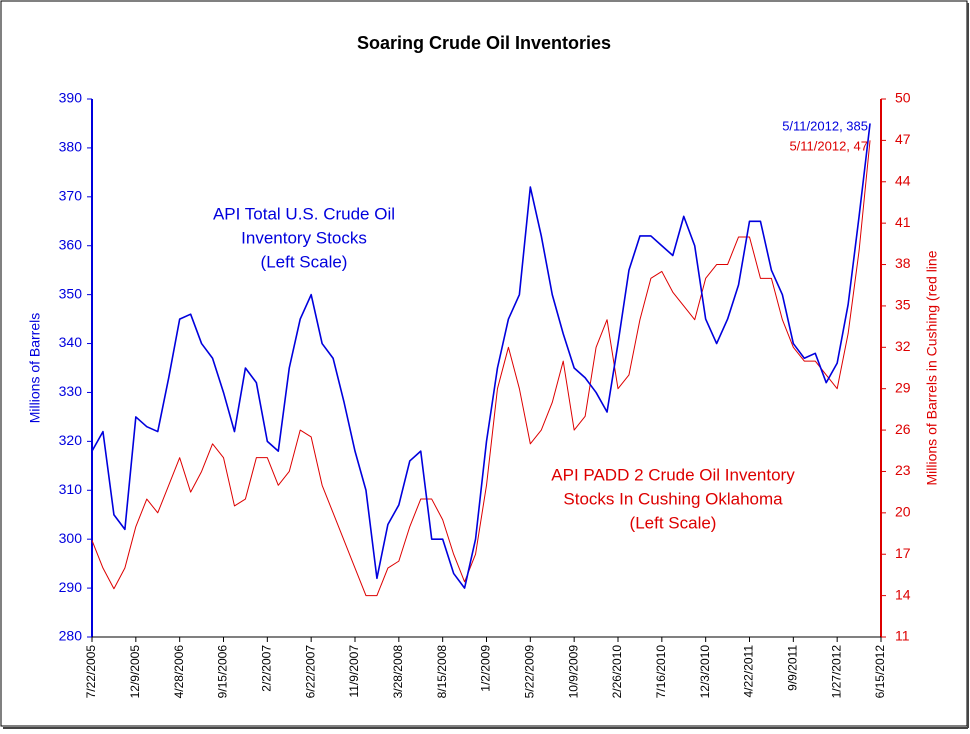  I want to click on x-tick-label: 3/28/2008, so click(398, 672).